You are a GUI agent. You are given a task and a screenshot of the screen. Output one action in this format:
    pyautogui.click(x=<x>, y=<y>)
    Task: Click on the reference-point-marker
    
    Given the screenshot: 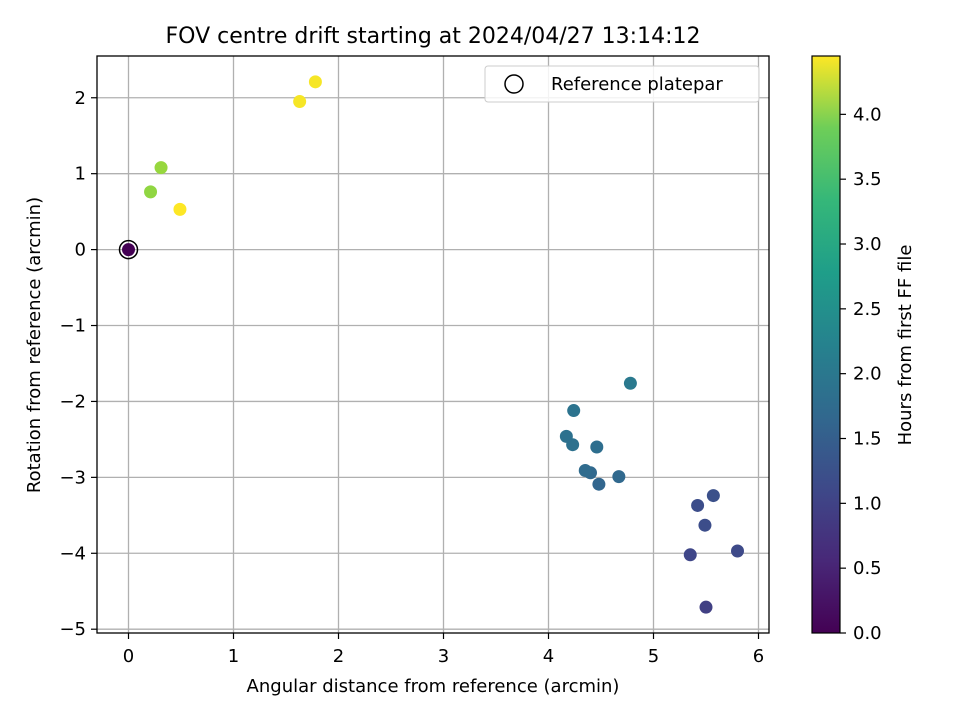 What is the action you would take?
    pyautogui.click(x=128, y=249)
    